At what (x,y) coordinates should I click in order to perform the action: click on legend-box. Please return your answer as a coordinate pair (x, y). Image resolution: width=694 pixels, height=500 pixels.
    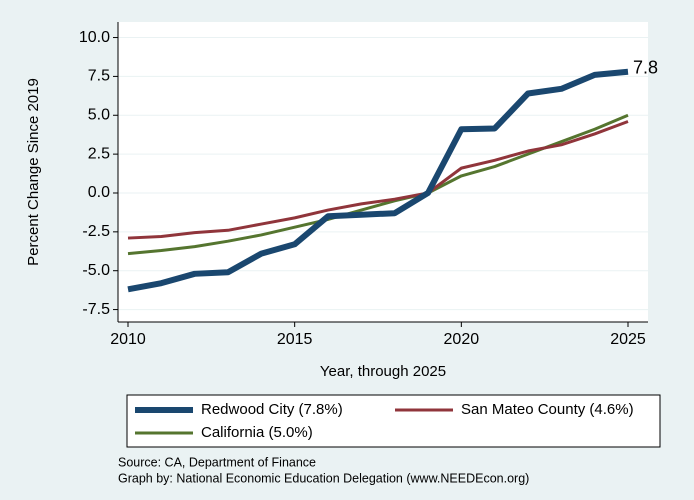
    Looking at the image, I should click on (393, 421).